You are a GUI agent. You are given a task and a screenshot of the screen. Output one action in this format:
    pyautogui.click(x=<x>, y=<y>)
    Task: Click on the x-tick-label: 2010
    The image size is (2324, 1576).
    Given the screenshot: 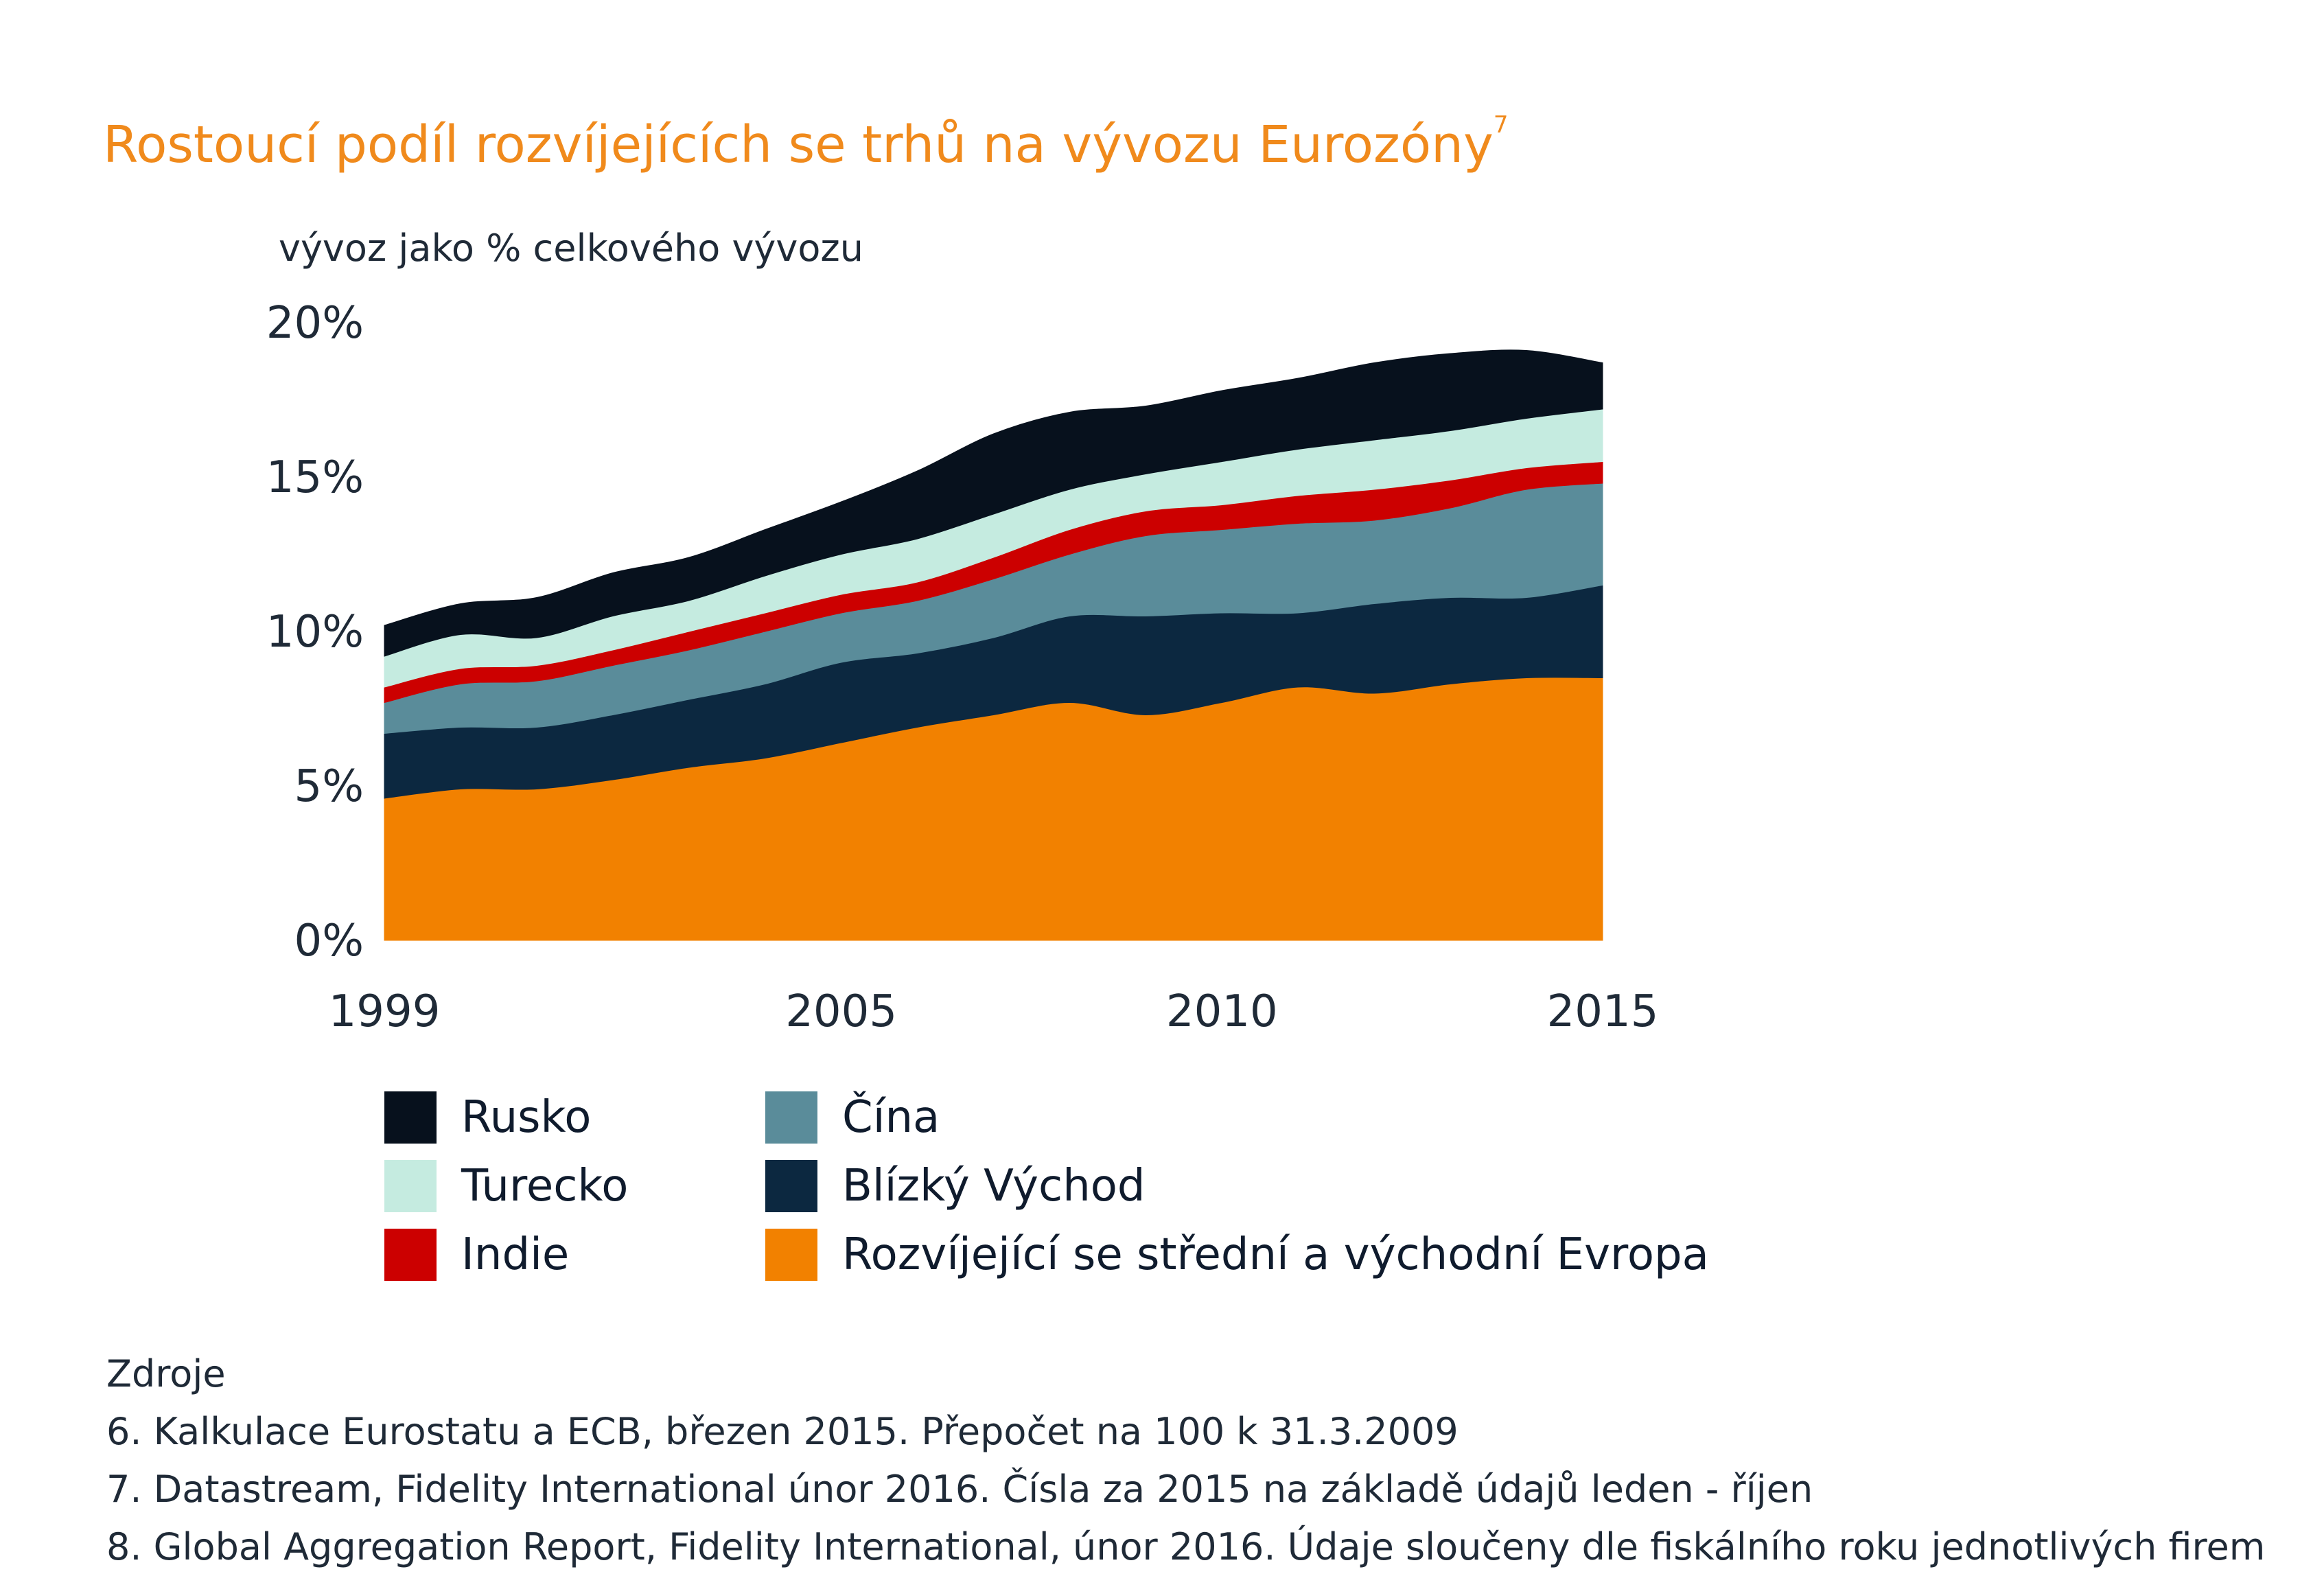 What is the action you would take?
    pyautogui.click(x=1222, y=1012)
    